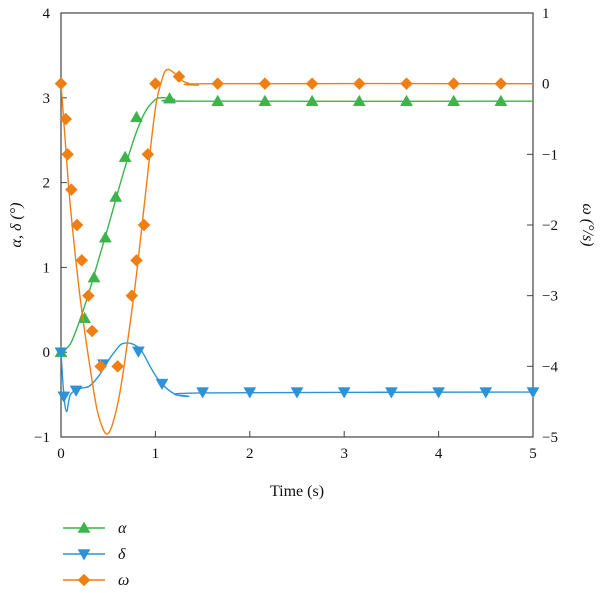 The image size is (600, 593). Describe the element at coordinates (587, 224) in the screenshot. I see `y2-axis-title: ω (°/s)` at that location.